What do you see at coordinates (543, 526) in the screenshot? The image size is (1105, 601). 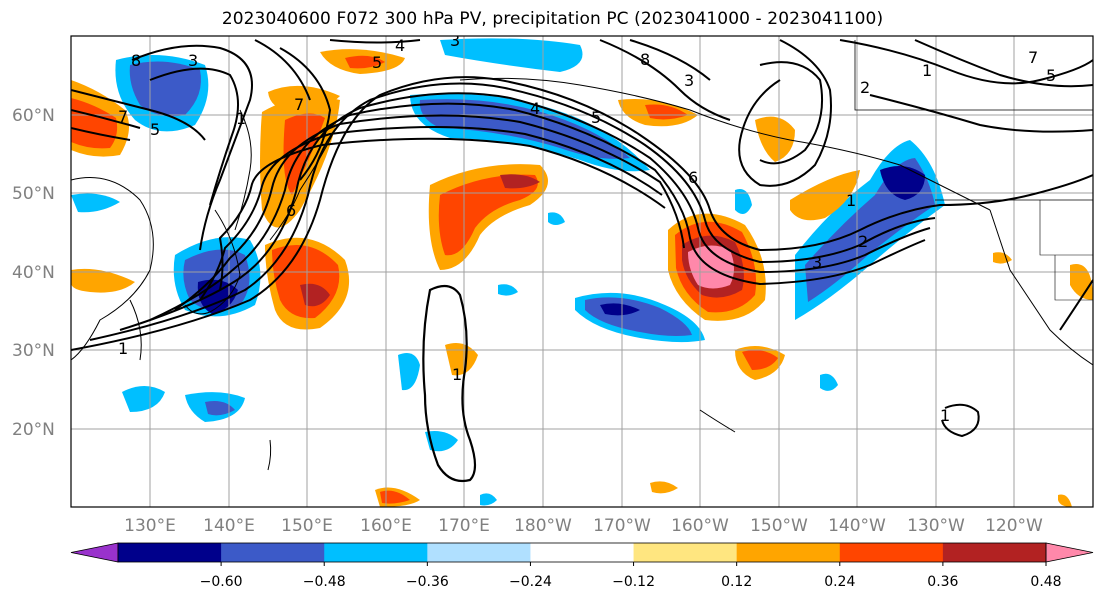 I see `lon-label: 180°W` at bounding box center [543, 526].